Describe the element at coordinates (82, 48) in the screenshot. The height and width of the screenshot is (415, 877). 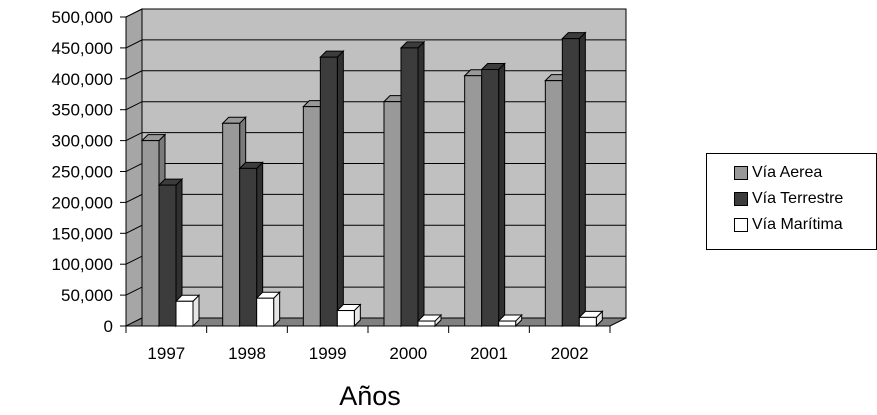
I see `y-tick-label: 450,000` at that location.